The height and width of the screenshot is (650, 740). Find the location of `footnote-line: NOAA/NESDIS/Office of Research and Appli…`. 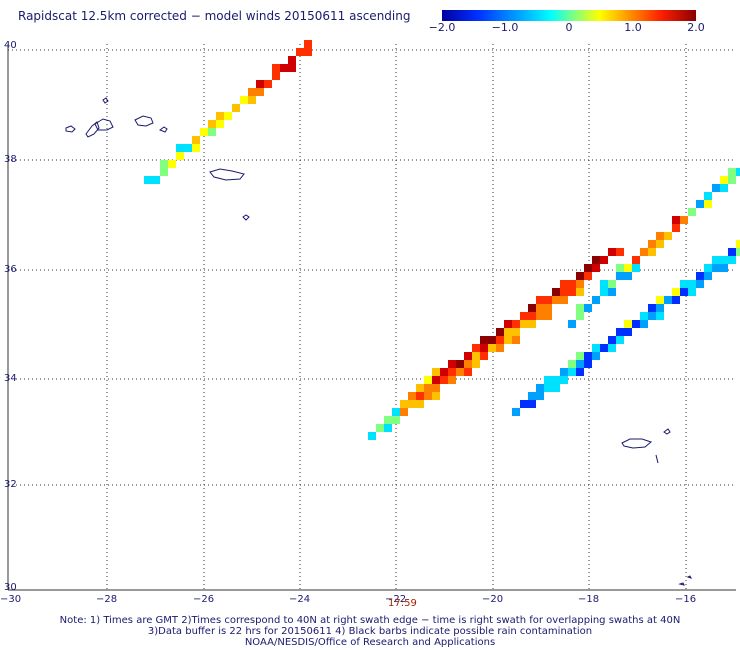

footnote-line: NOAA/NESDIS/Office of Research and Appli… is located at coordinates (370, 642).